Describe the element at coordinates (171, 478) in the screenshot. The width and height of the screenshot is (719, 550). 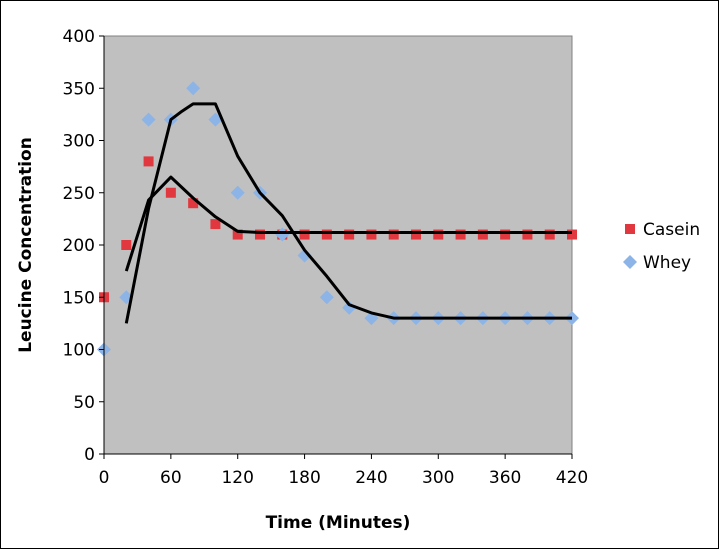
I see `x-tick-label: 60` at that location.